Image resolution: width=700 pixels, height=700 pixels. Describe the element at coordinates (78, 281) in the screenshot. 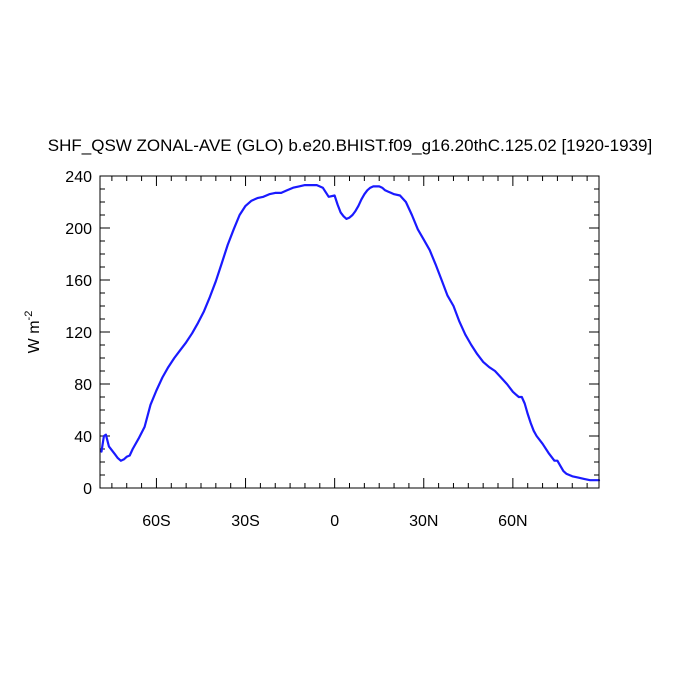

I see `y-tick-label: 160` at that location.